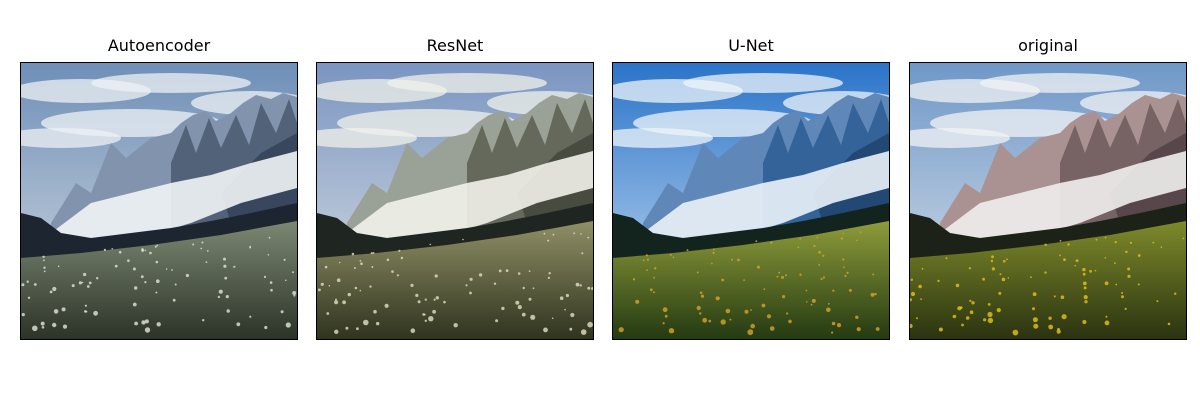  I want to click on meadow, so click(1048, 280).